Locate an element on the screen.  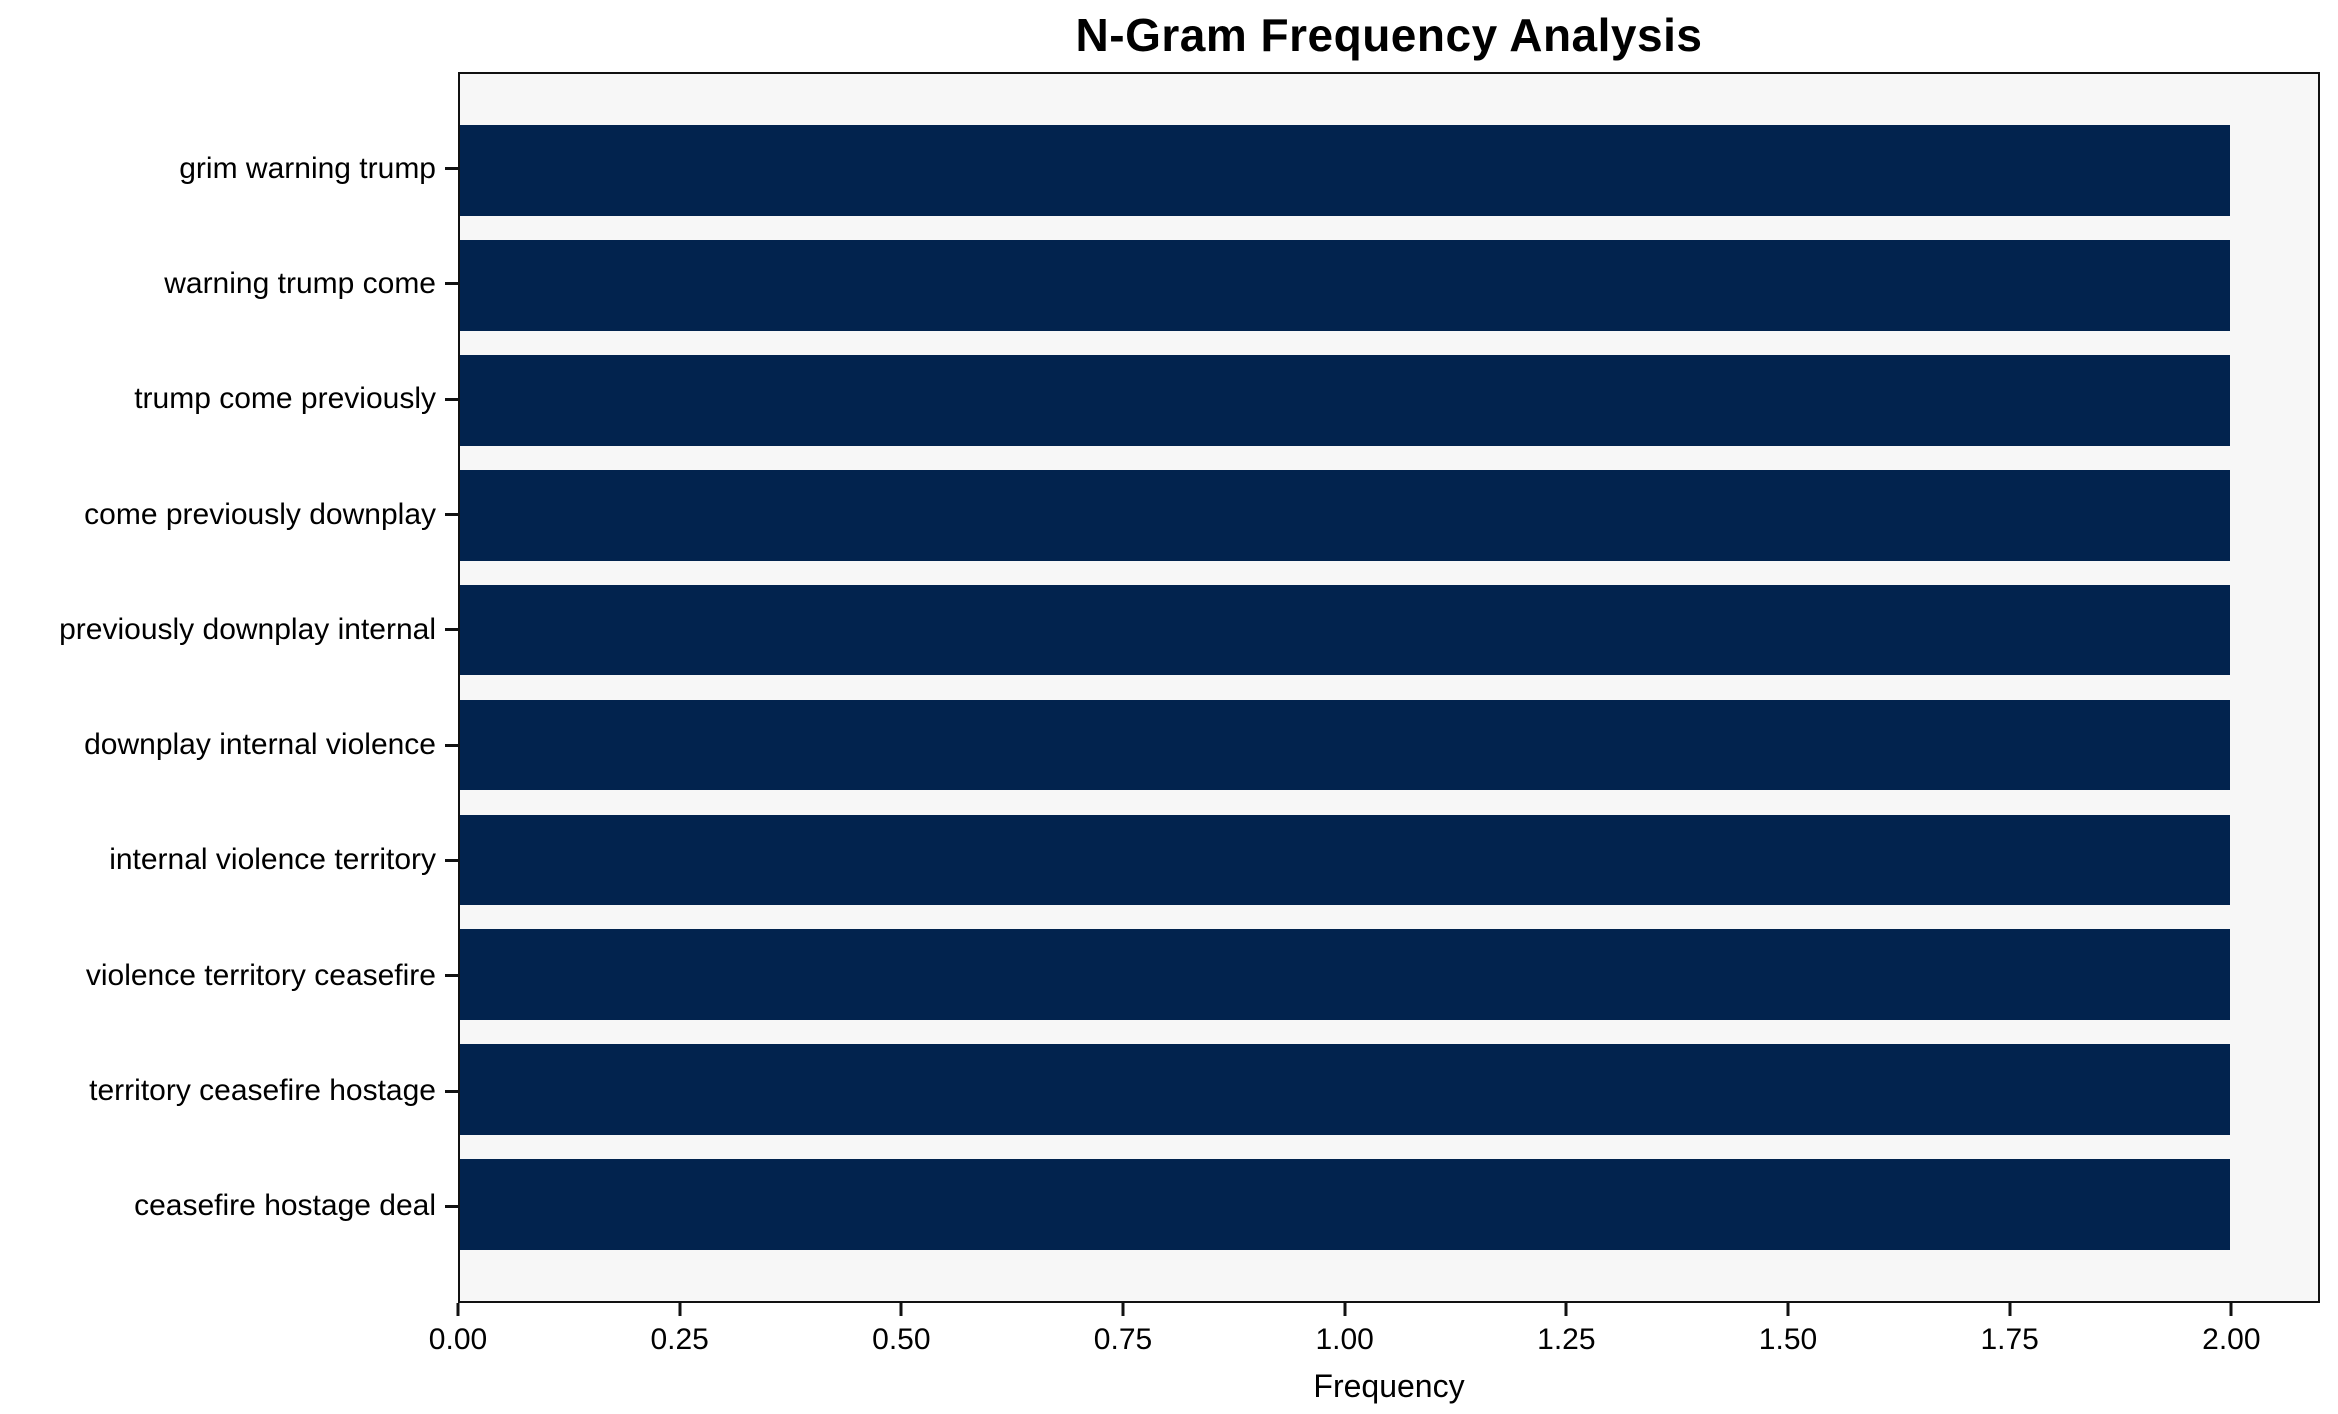
x-axis: 0.00 0.25 0.50 0.75 1.00 1.25 1.50 1.75 2.00 is located at coordinates (1374, 1338).